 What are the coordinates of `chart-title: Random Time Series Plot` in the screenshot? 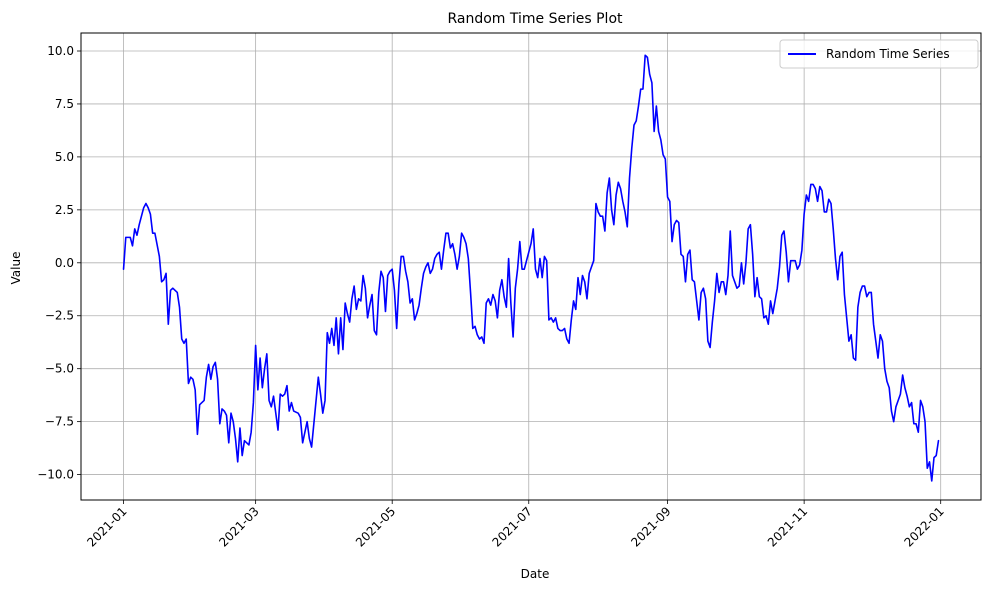 It's located at (535, 19).